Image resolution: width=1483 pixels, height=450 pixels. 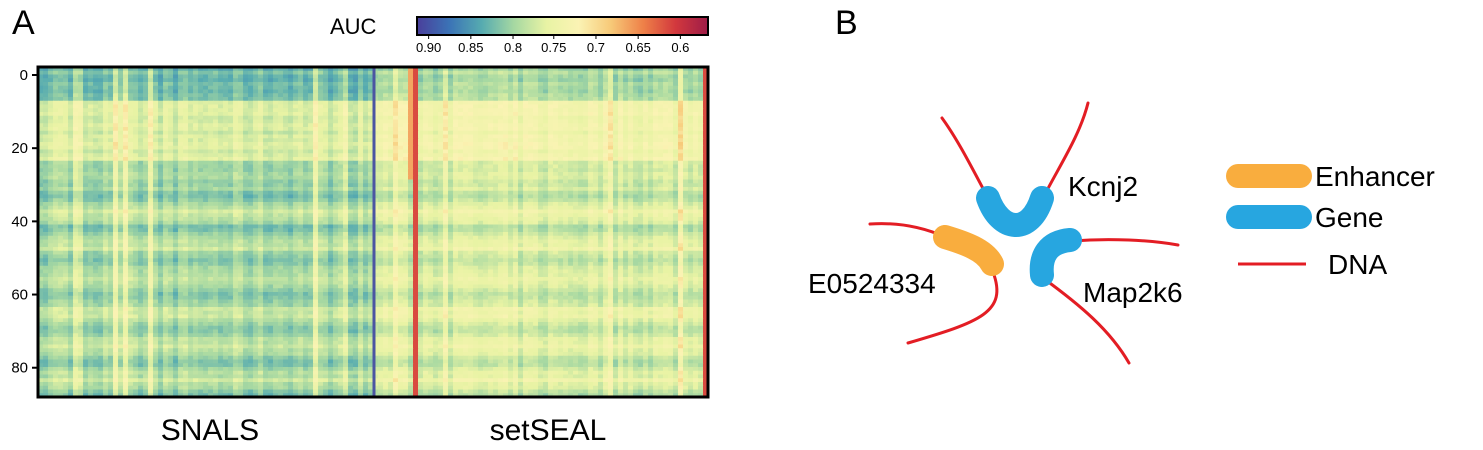 What do you see at coordinates (210, 430) in the screenshot?
I see `group-label-snals: SNALS` at bounding box center [210, 430].